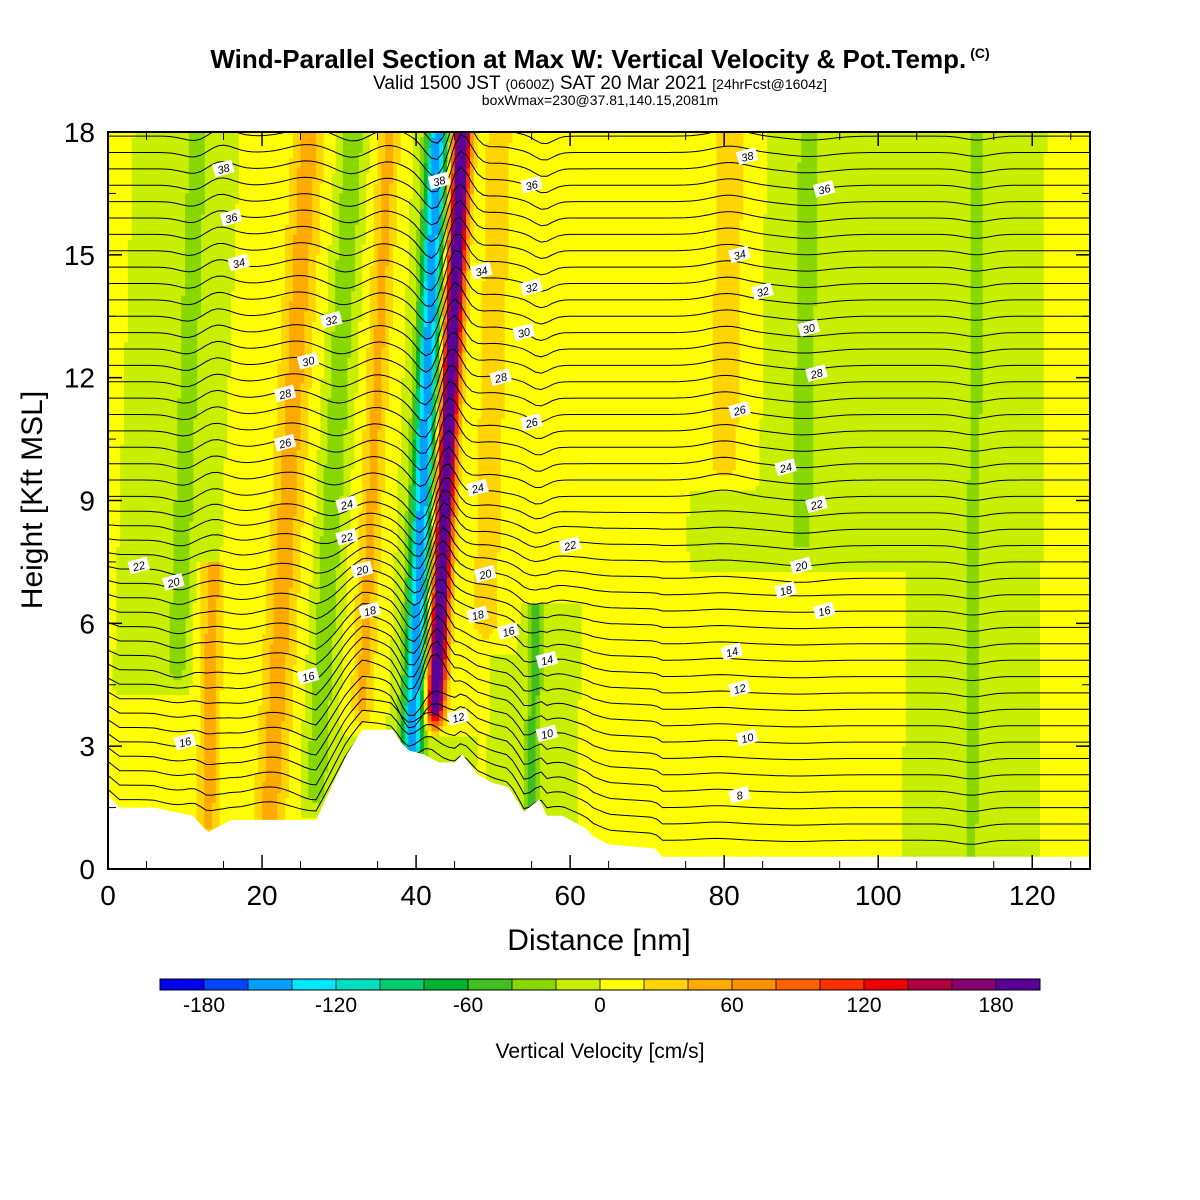 The image size is (1200, 1200). Describe the element at coordinates (437, 83) in the screenshot. I see `valid-time: Valid 1500 JST` at that location.